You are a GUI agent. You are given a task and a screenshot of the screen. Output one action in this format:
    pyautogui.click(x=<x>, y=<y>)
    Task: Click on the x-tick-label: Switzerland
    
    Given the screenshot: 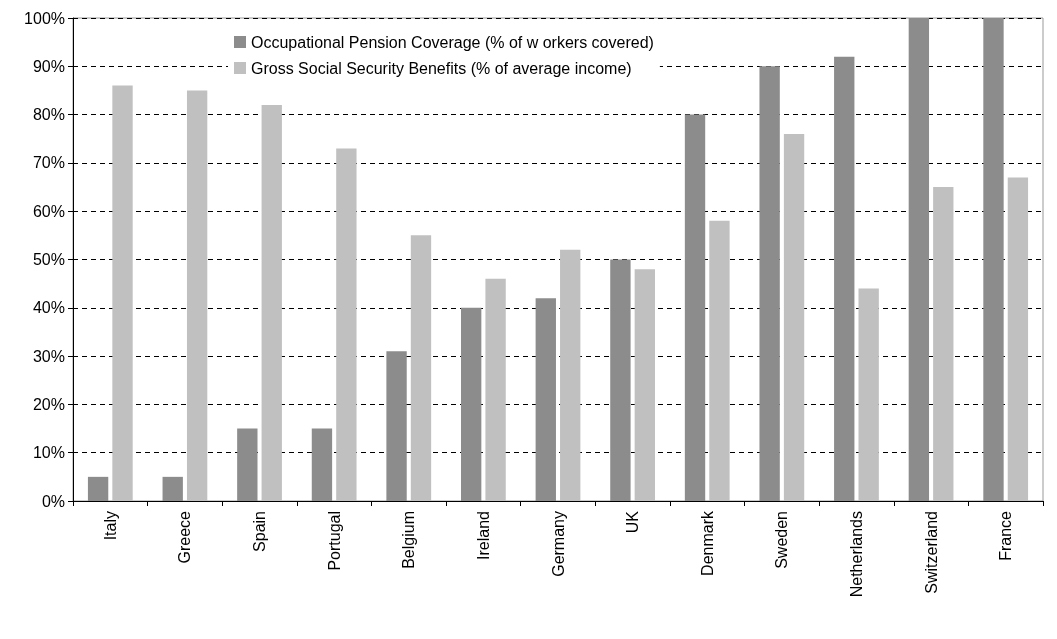 What is the action you would take?
    pyautogui.click(x=931, y=552)
    